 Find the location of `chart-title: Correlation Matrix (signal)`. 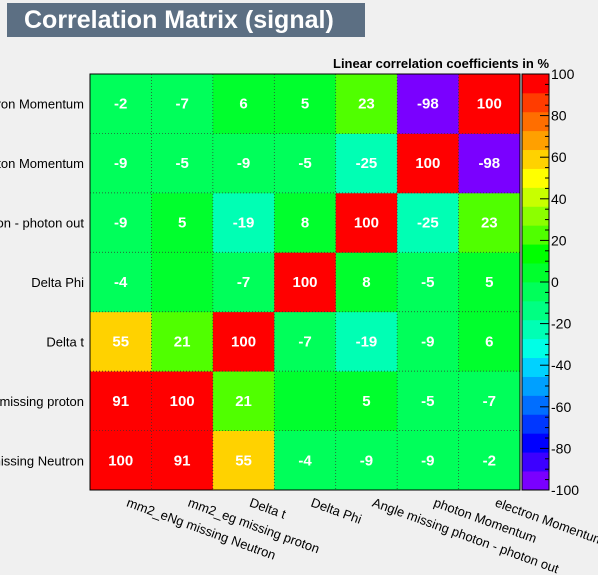

chart-title: Correlation Matrix (signal) is located at coordinates (186, 20).